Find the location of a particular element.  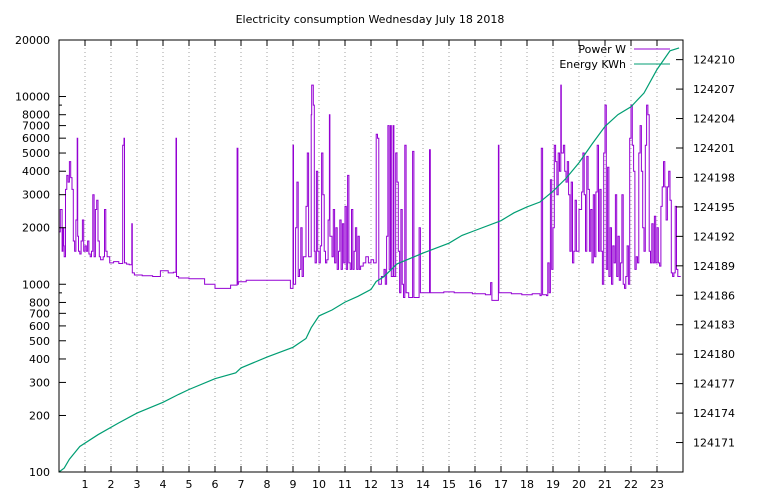

y2-tick-label: 124198 is located at coordinates (714, 177).